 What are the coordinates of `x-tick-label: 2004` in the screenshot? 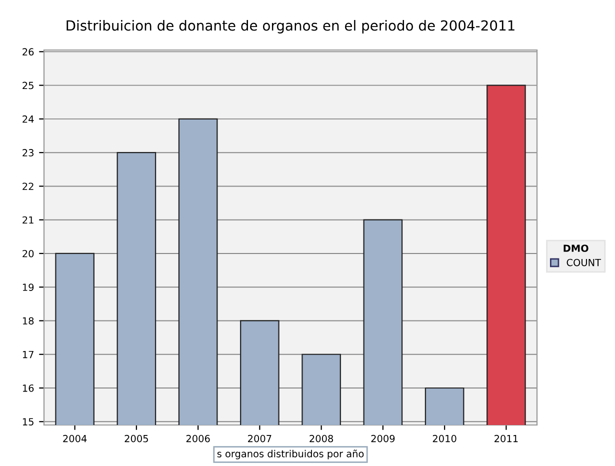 It's located at (75, 438).